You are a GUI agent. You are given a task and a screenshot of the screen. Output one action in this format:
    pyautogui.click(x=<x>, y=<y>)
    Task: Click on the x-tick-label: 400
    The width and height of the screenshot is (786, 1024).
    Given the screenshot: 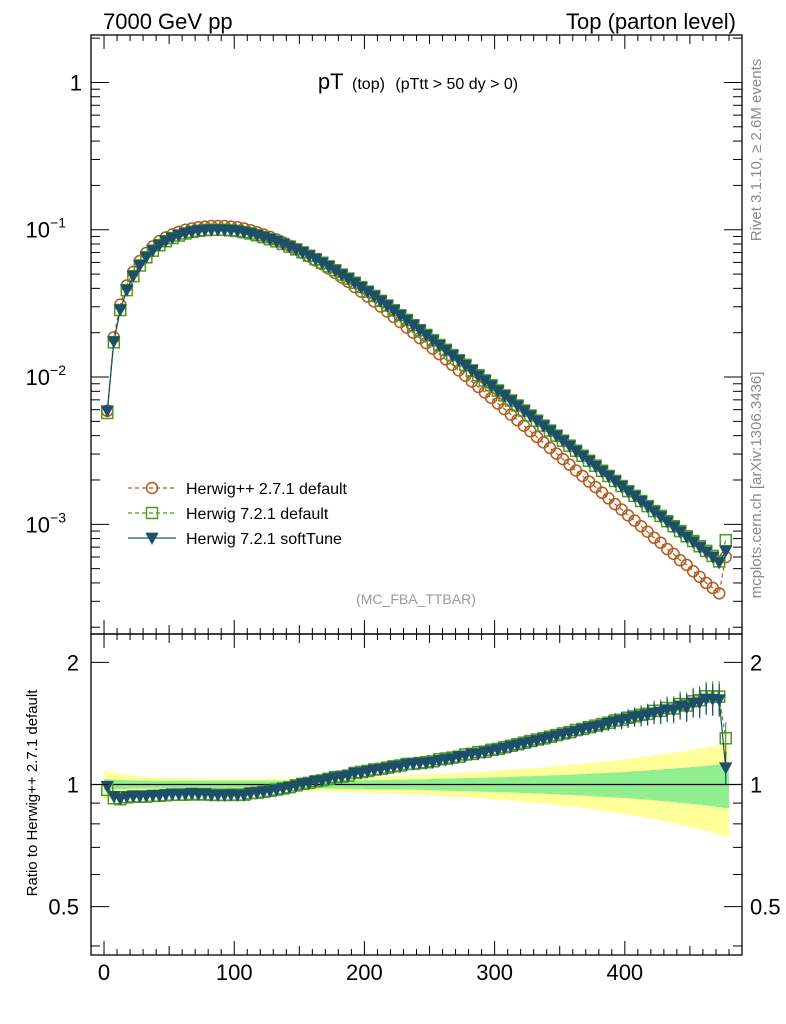 What is the action you would take?
    pyautogui.click(x=624, y=972)
    